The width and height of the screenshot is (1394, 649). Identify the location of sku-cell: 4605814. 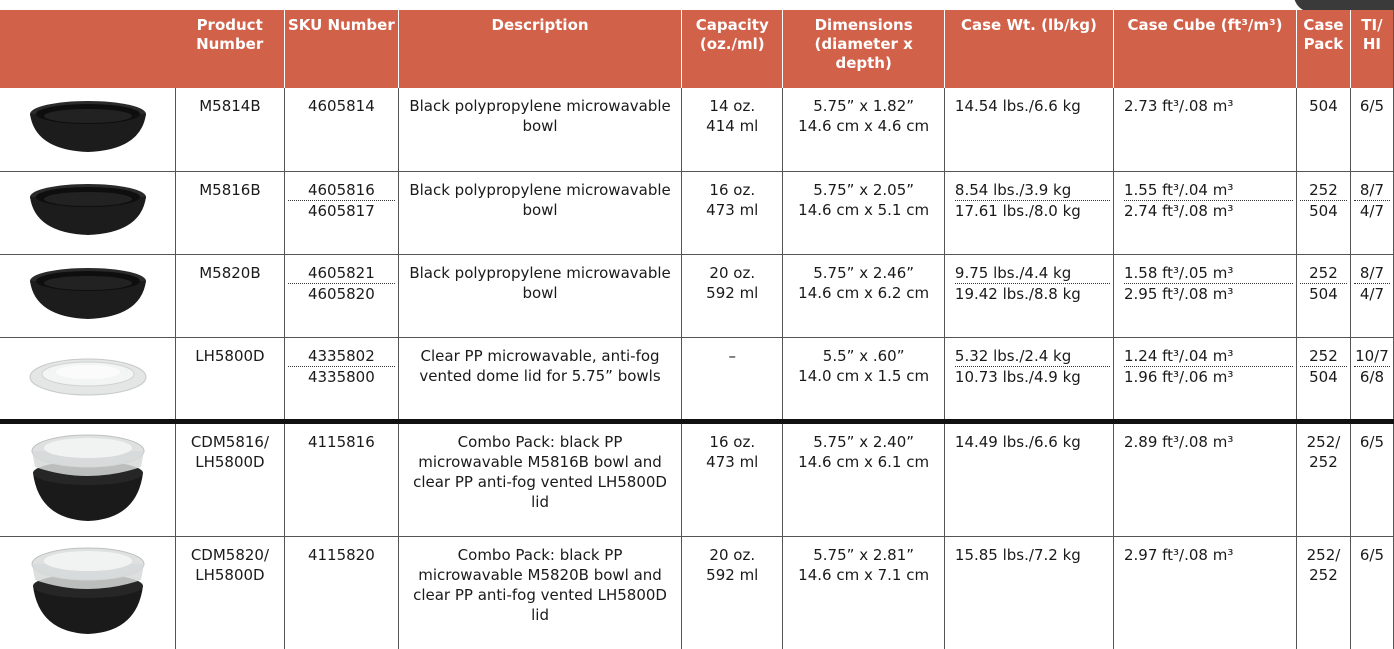
(341, 130).